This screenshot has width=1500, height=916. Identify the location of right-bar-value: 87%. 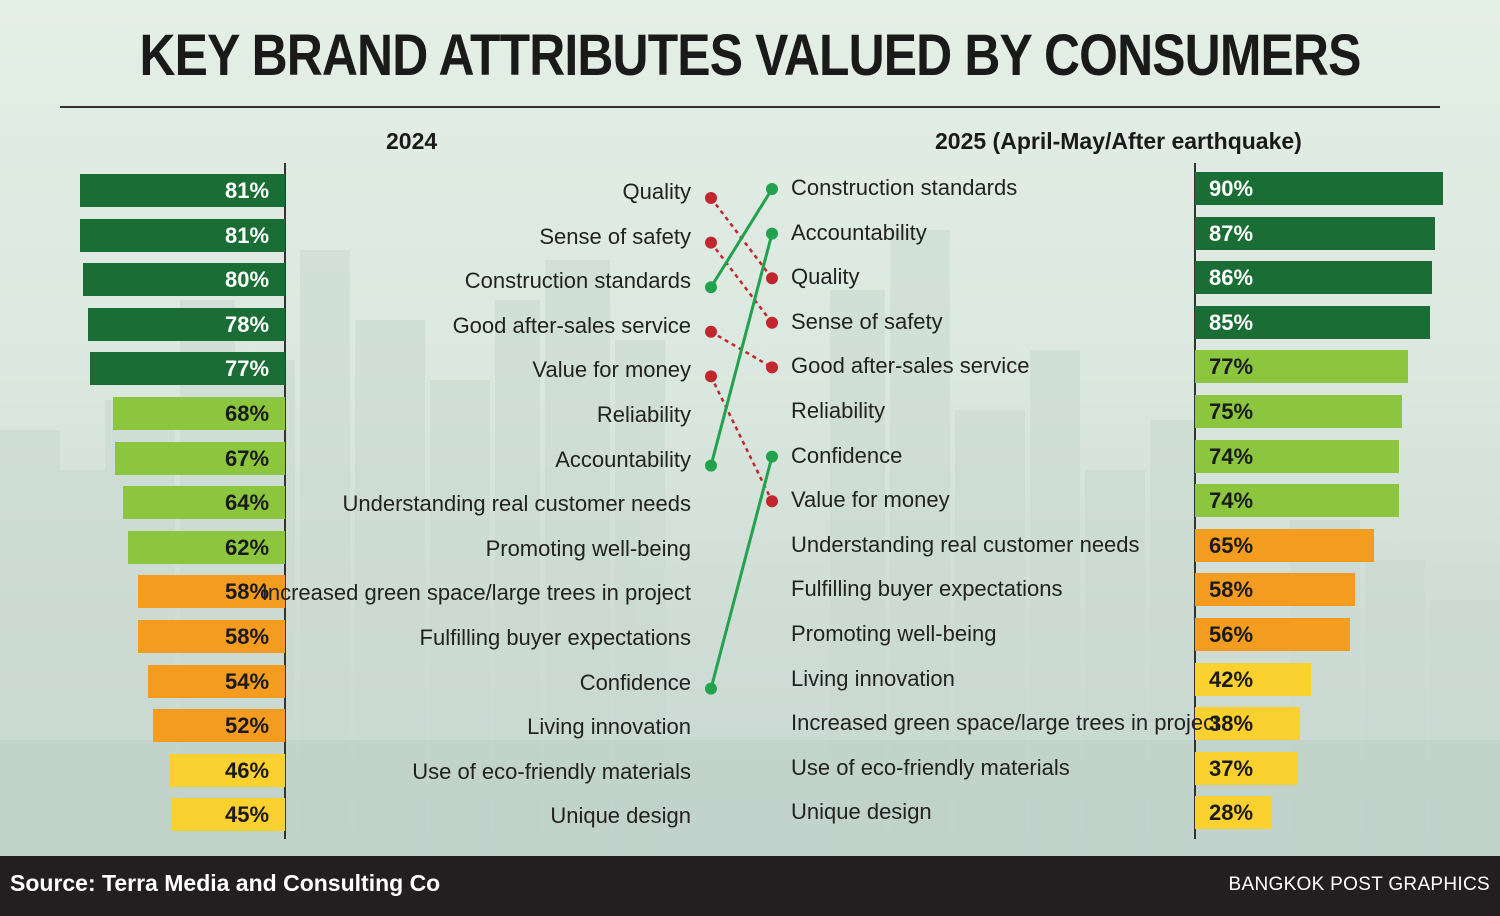
(1231, 233).